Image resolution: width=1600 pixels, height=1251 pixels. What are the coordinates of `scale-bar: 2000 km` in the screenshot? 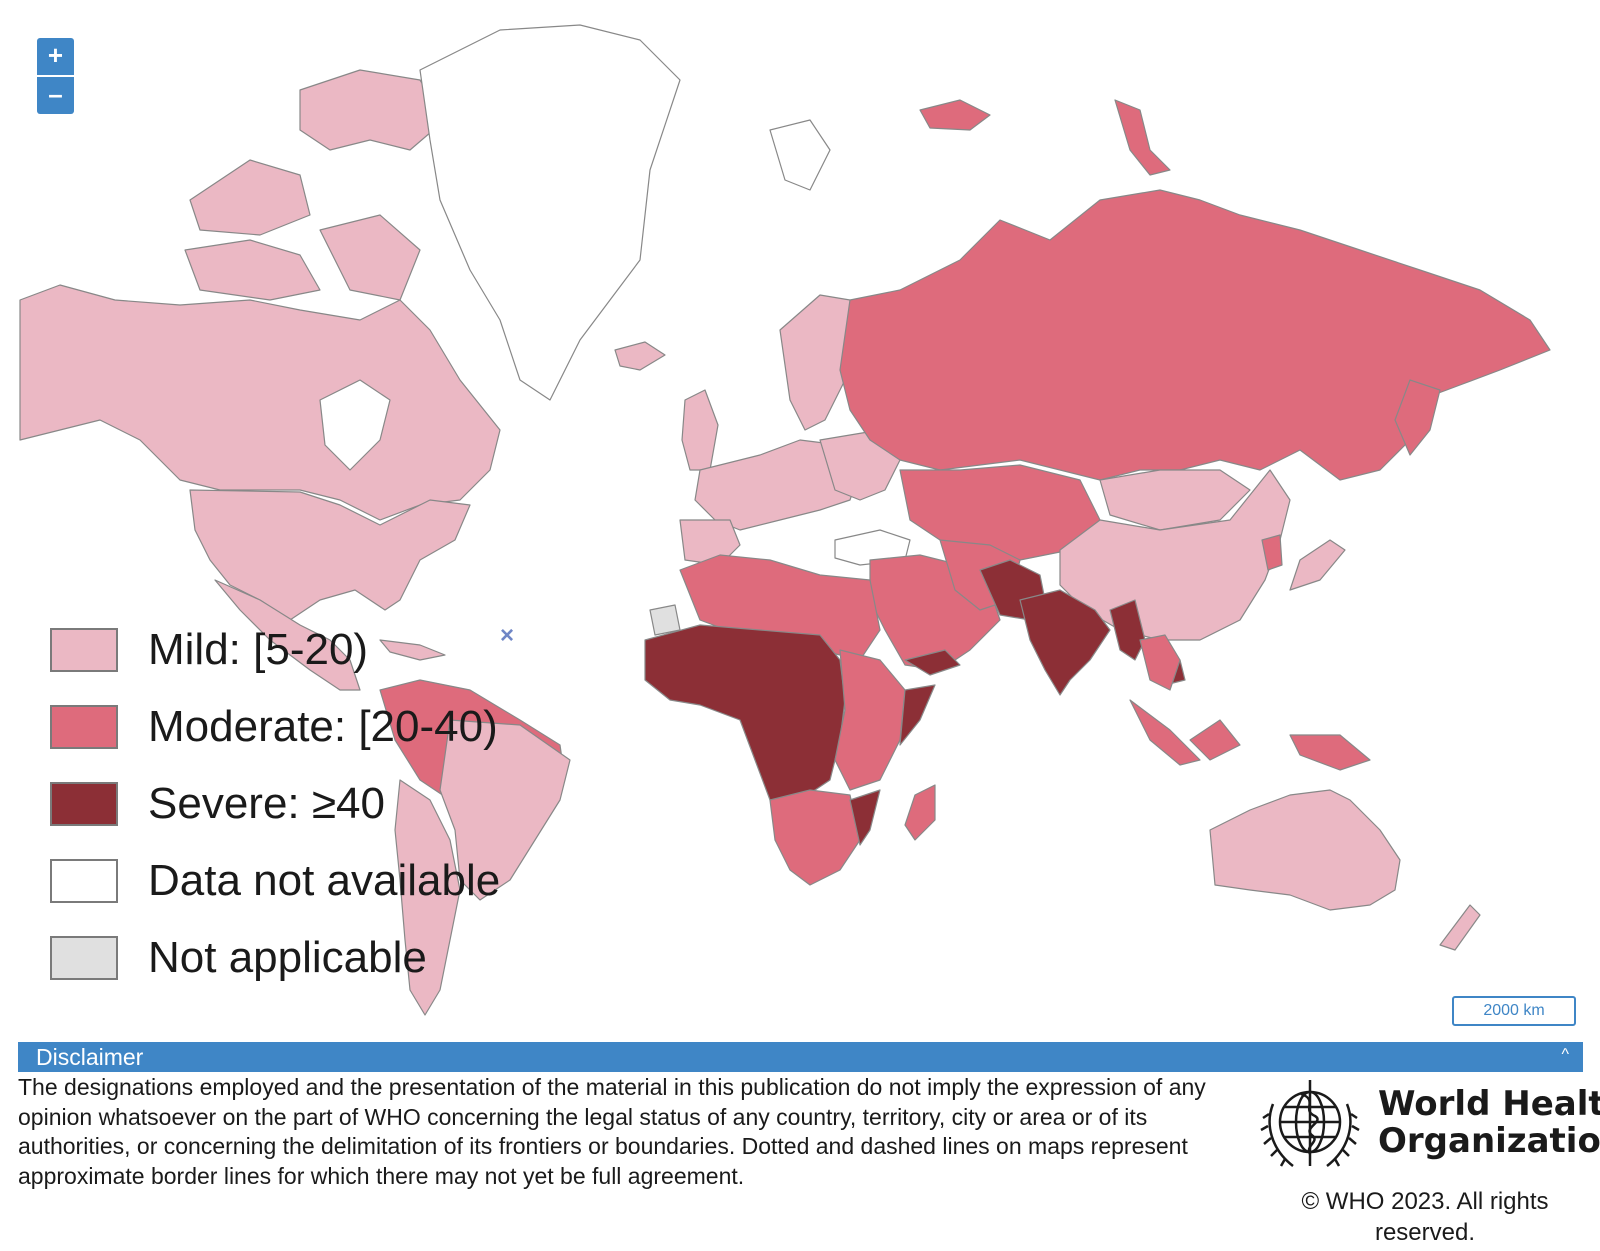 It's located at (1514, 1011).